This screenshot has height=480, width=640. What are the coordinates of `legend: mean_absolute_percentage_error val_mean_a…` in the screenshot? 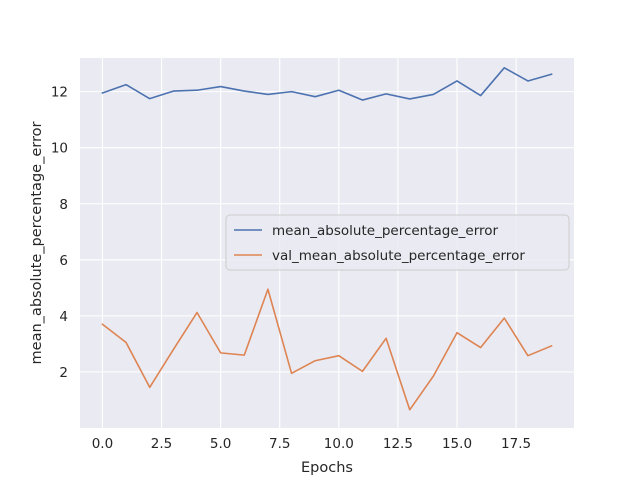 It's located at (397, 242).